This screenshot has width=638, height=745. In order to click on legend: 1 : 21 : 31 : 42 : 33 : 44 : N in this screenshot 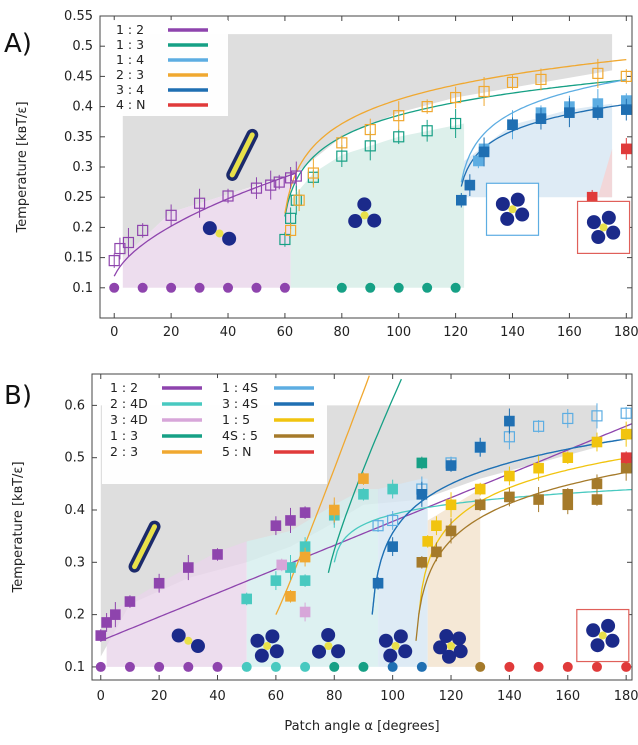, I will do `click(168, 68)`.